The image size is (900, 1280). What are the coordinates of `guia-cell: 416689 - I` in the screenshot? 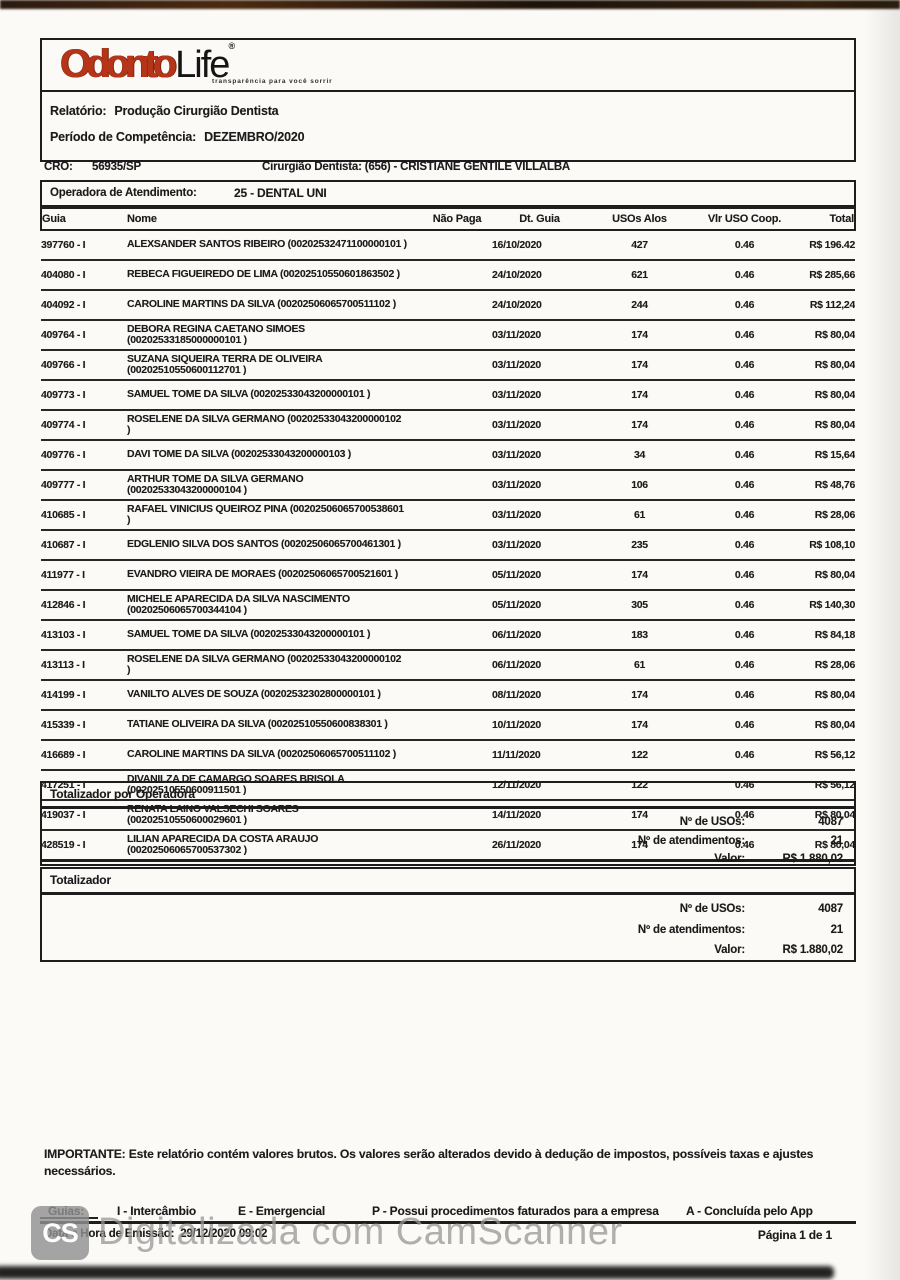 It's located at (84, 755).